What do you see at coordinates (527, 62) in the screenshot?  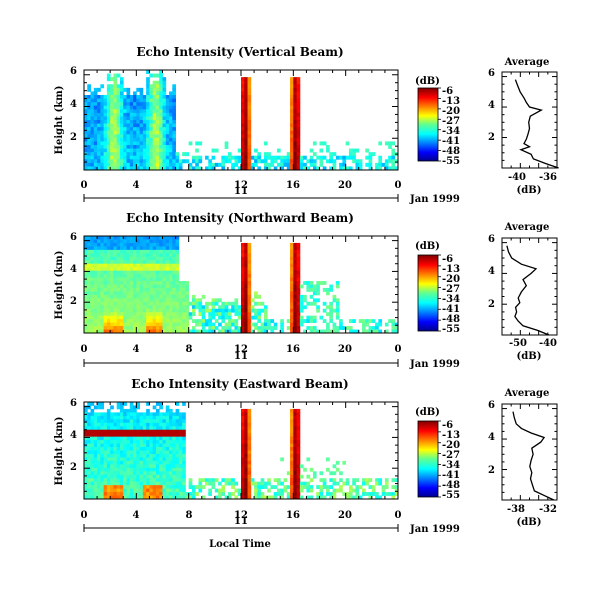 I see `profile-title: Average` at bounding box center [527, 62].